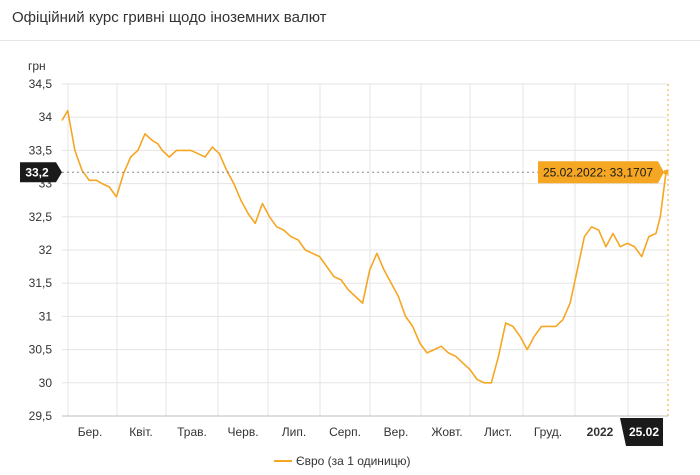 This screenshot has height=475, width=700. What do you see at coordinates (46, 383) in the screenshot?
I see `y-tick-label: 30` at bounding box center [46, 383].